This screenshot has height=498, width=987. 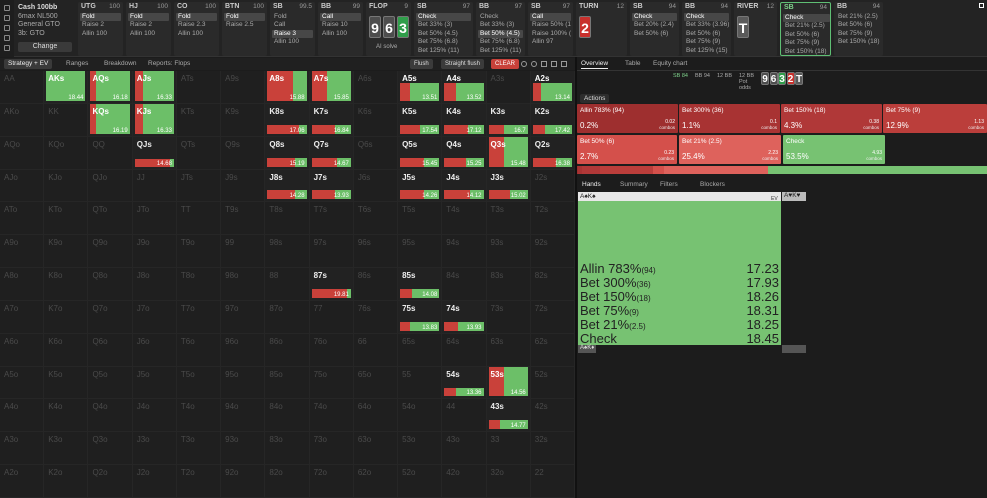 I want to click on hand-cell: ATo, so click(x=22, y=219).